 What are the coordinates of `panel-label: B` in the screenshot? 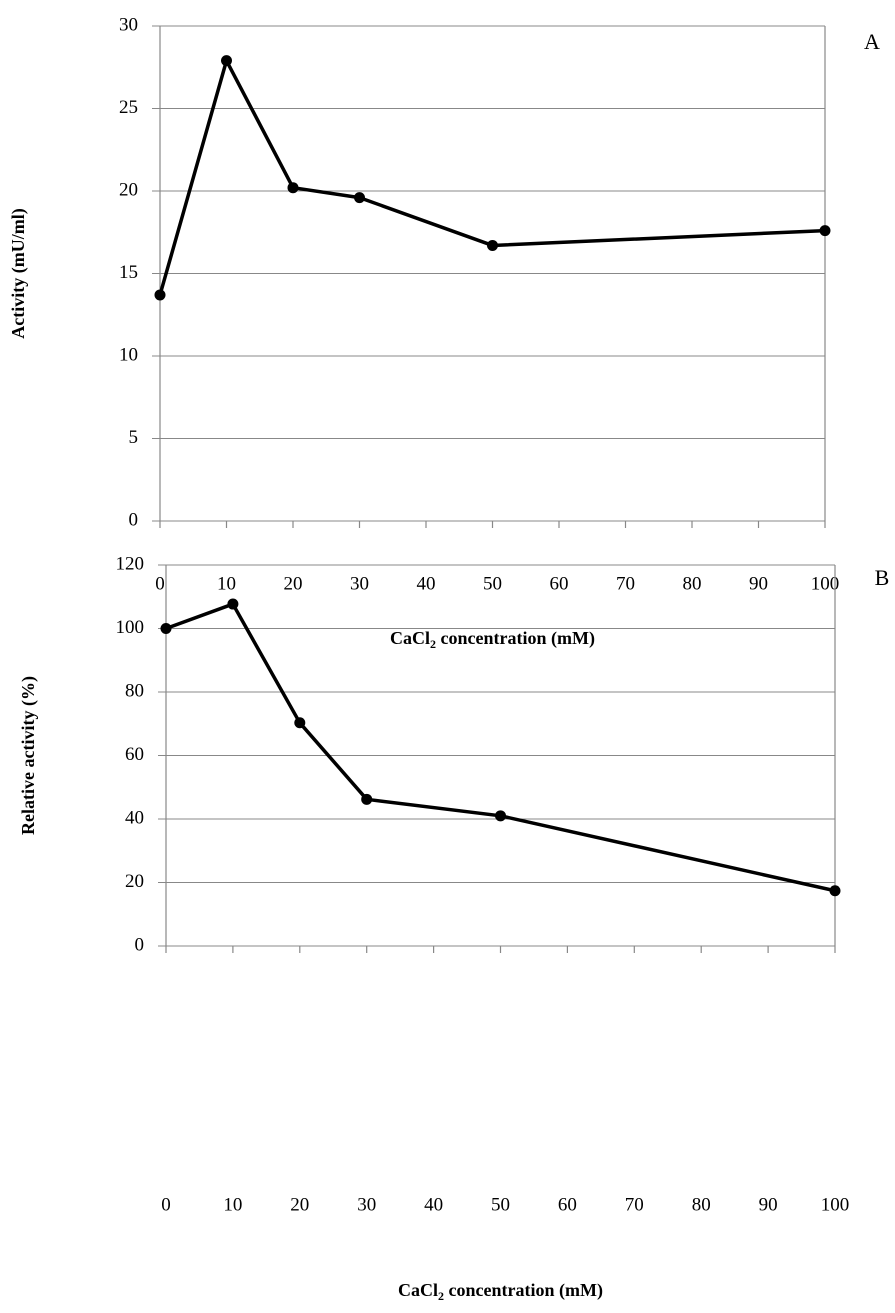 It's located at (882, 577).